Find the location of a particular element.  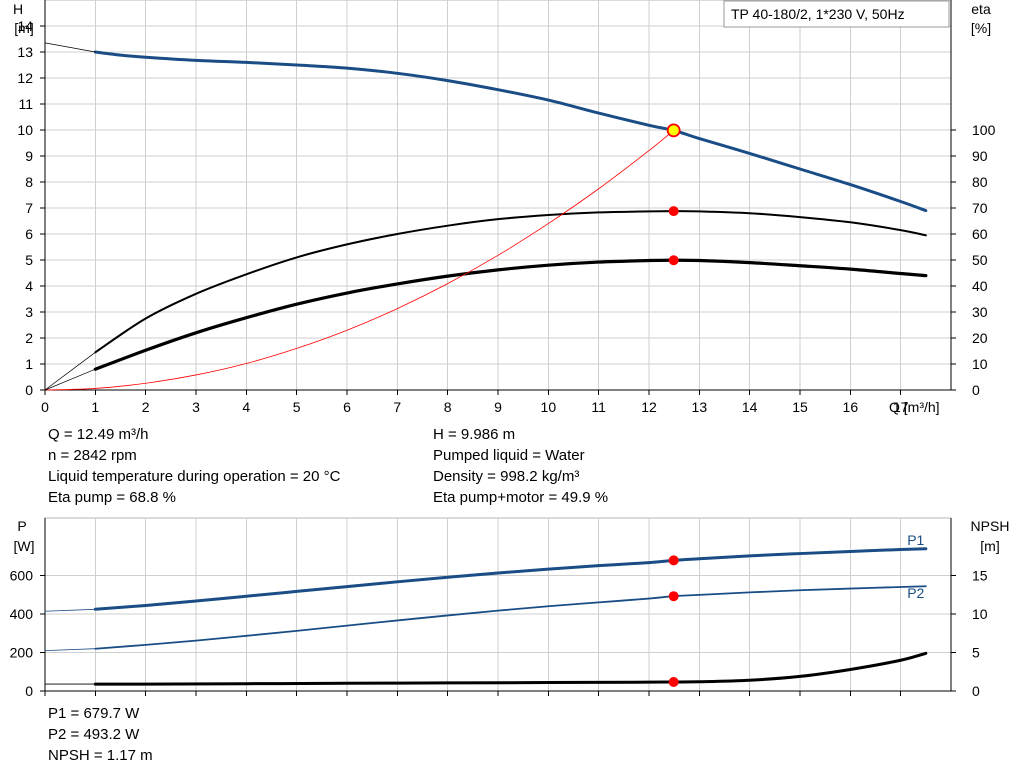

y-left-tick-label: 4 is located at coordinates (29, 286).